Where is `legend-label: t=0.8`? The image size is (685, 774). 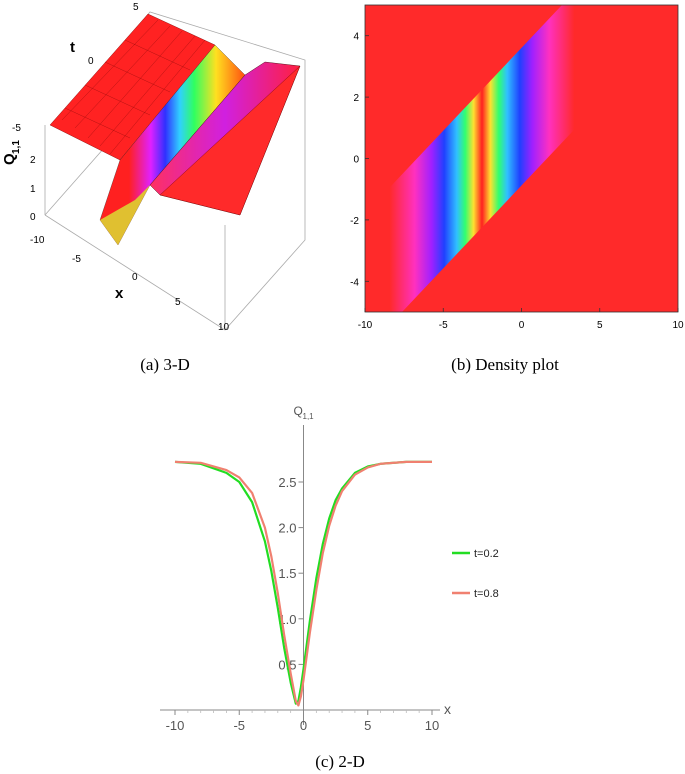
legend-label: t=0.8 is located at coordinates (486, 594).